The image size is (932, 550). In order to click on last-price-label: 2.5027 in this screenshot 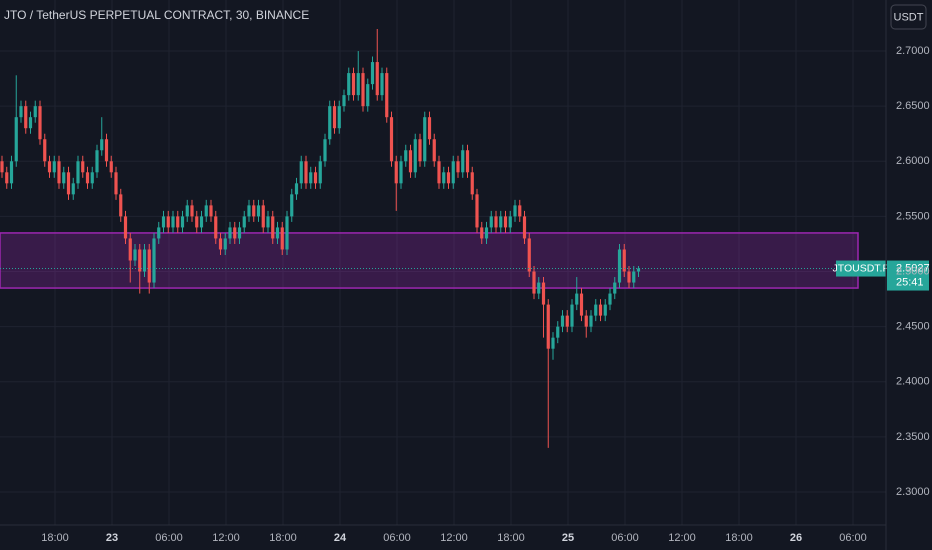, I will do `click(913, 268)`.